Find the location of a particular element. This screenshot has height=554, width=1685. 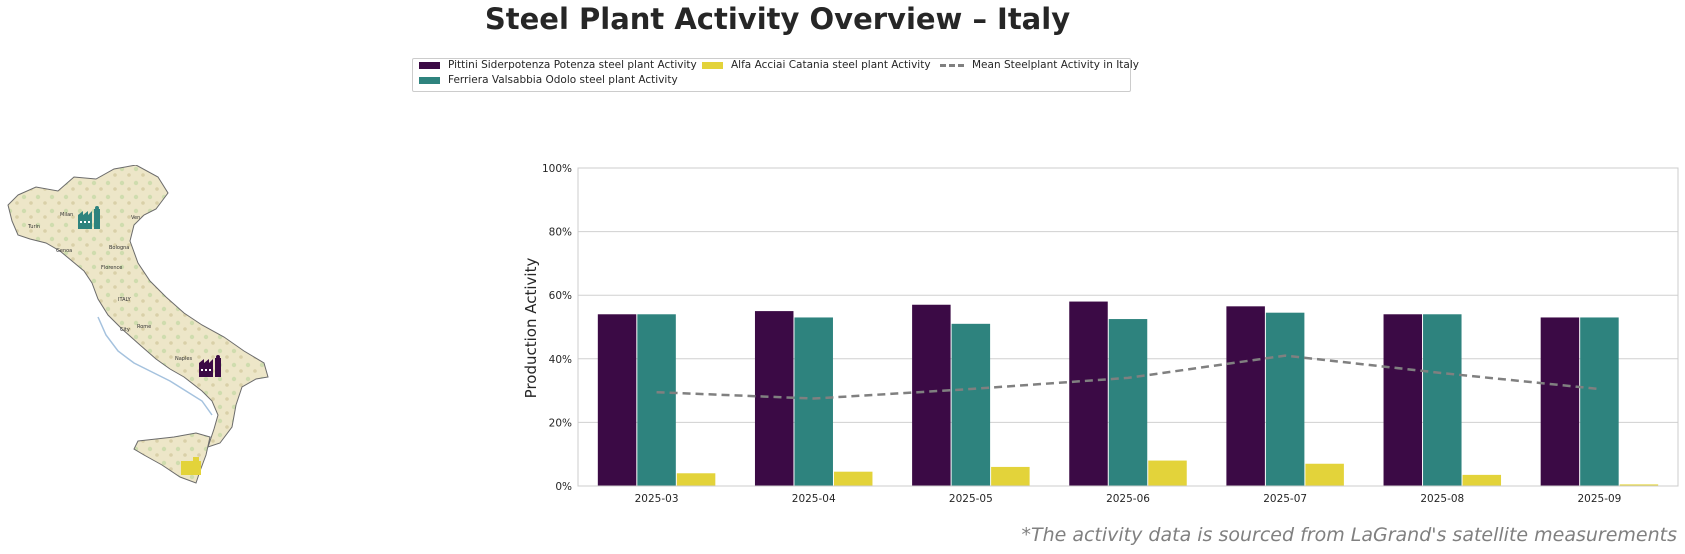

factory-icon-yellow is located at coordinates (191, 466).